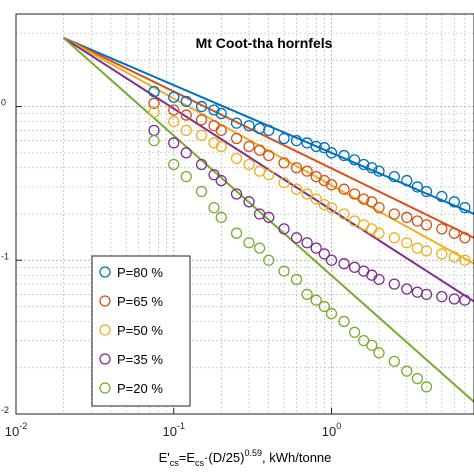  I want to click on legend-label: P=50 %, so click(140, 330).